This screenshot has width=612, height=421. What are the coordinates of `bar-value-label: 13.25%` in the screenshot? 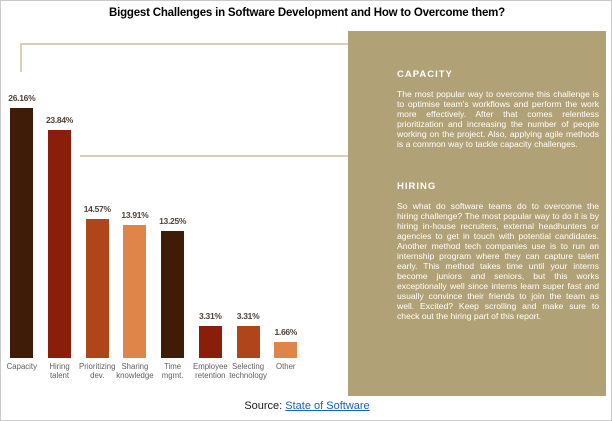 It's located at (173, 221).